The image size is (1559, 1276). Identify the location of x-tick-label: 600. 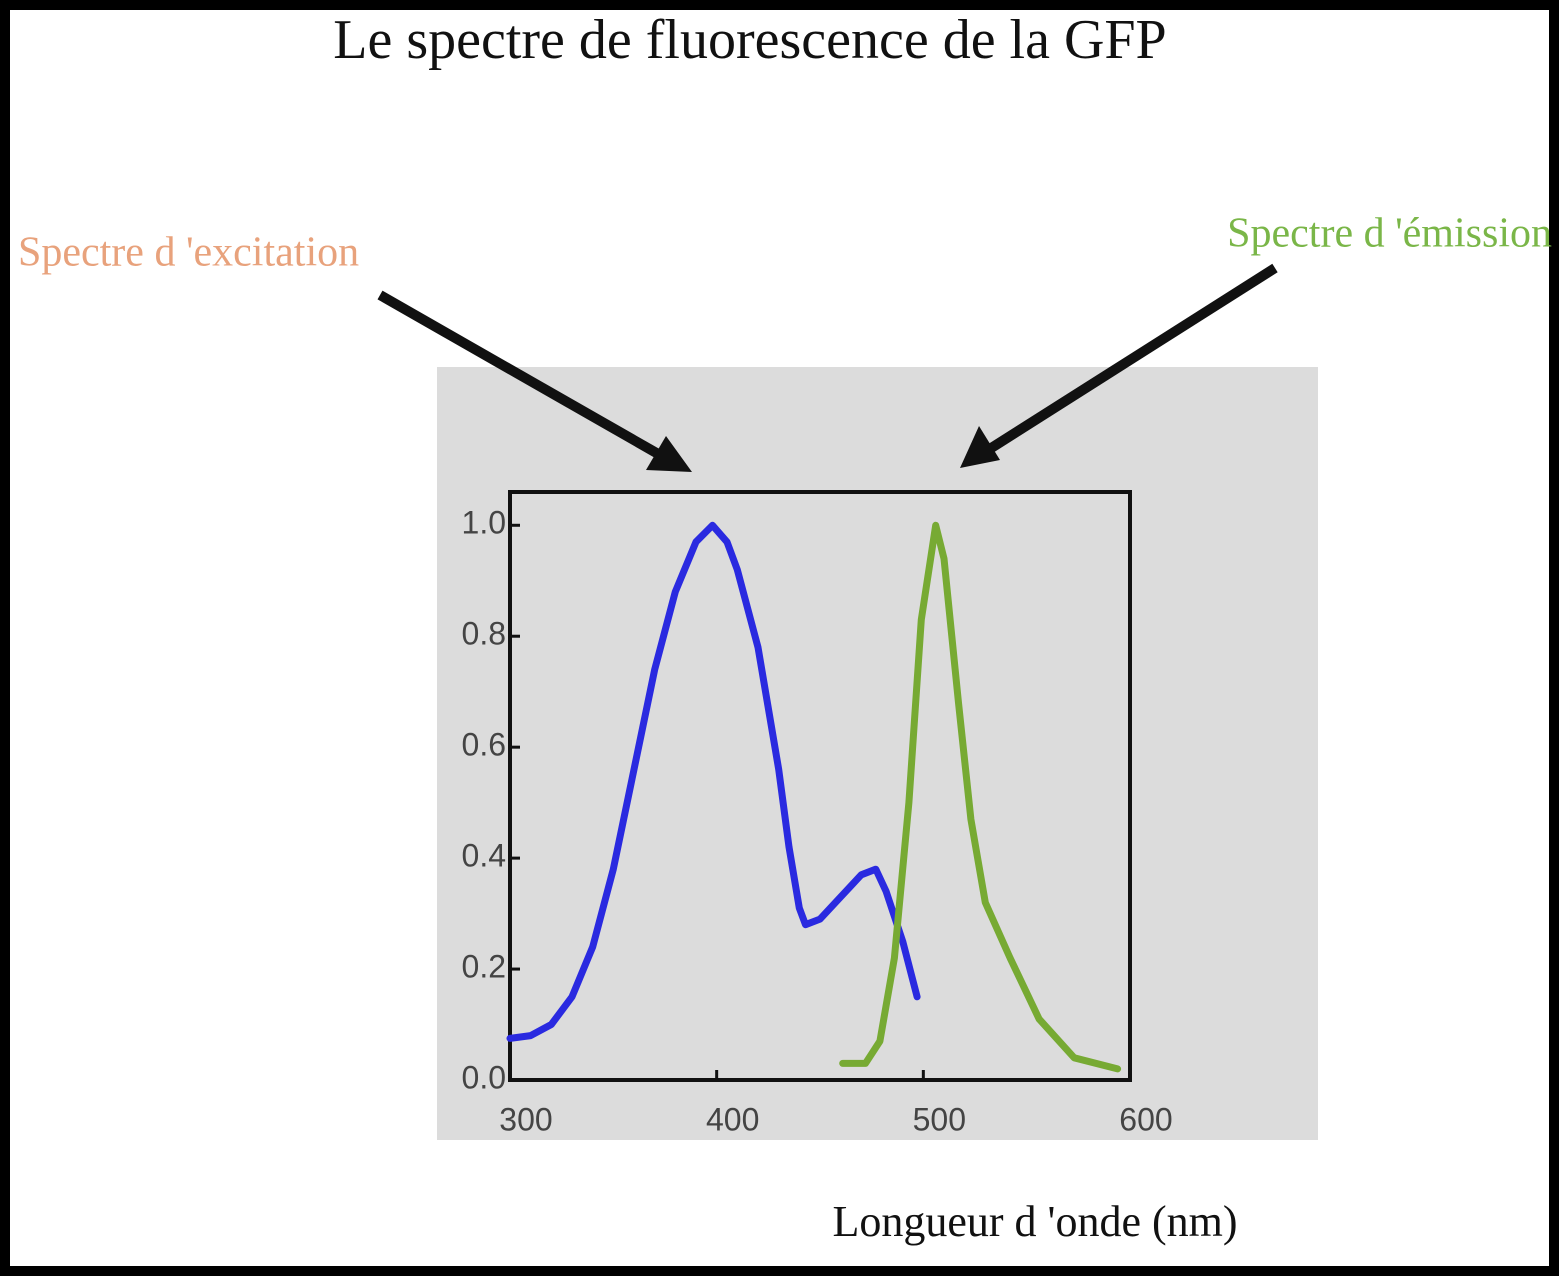
(1145, 1119).